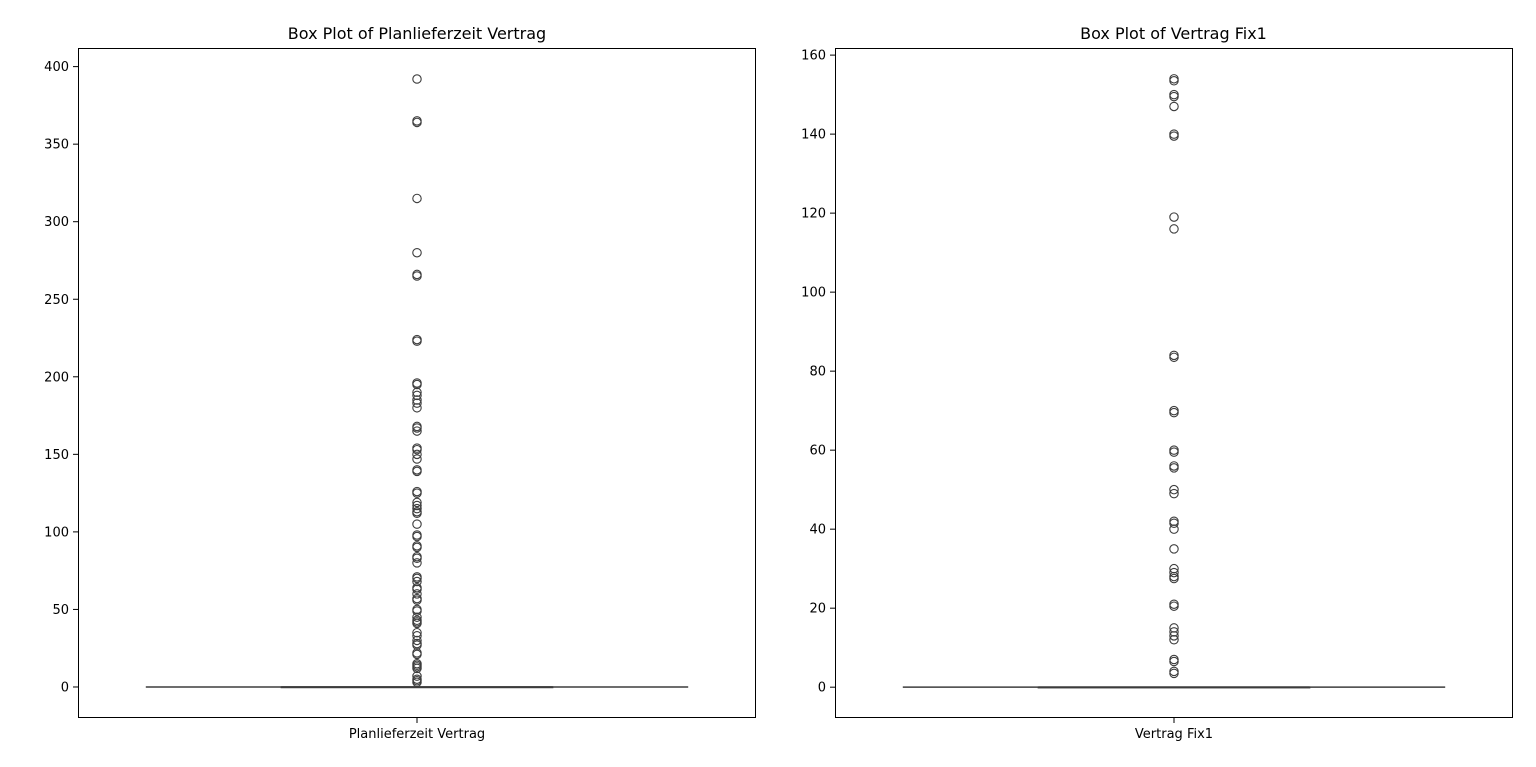  Describe the element at coordinates (65, 687) in the screenshot. I see `chart-left-y-tick-label: 0` at that location.